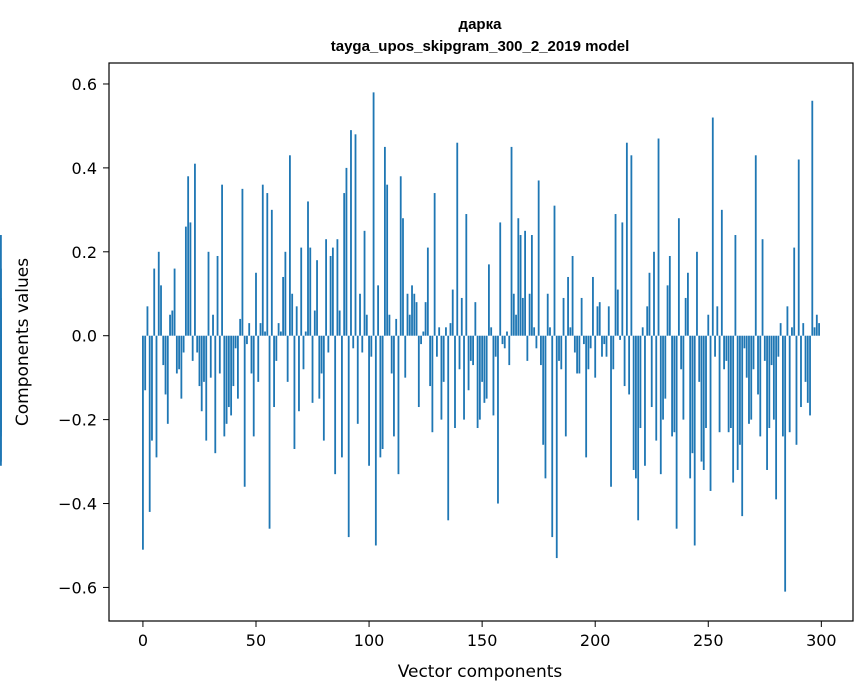 The width and height of the screenshot is (867, 696). What do you see at coordinates (480, 46) in the screenshot?
I see `chart-subtitle: tayga_upos_skipgram_300_2_2019 model` at bounding box center [480, 46].